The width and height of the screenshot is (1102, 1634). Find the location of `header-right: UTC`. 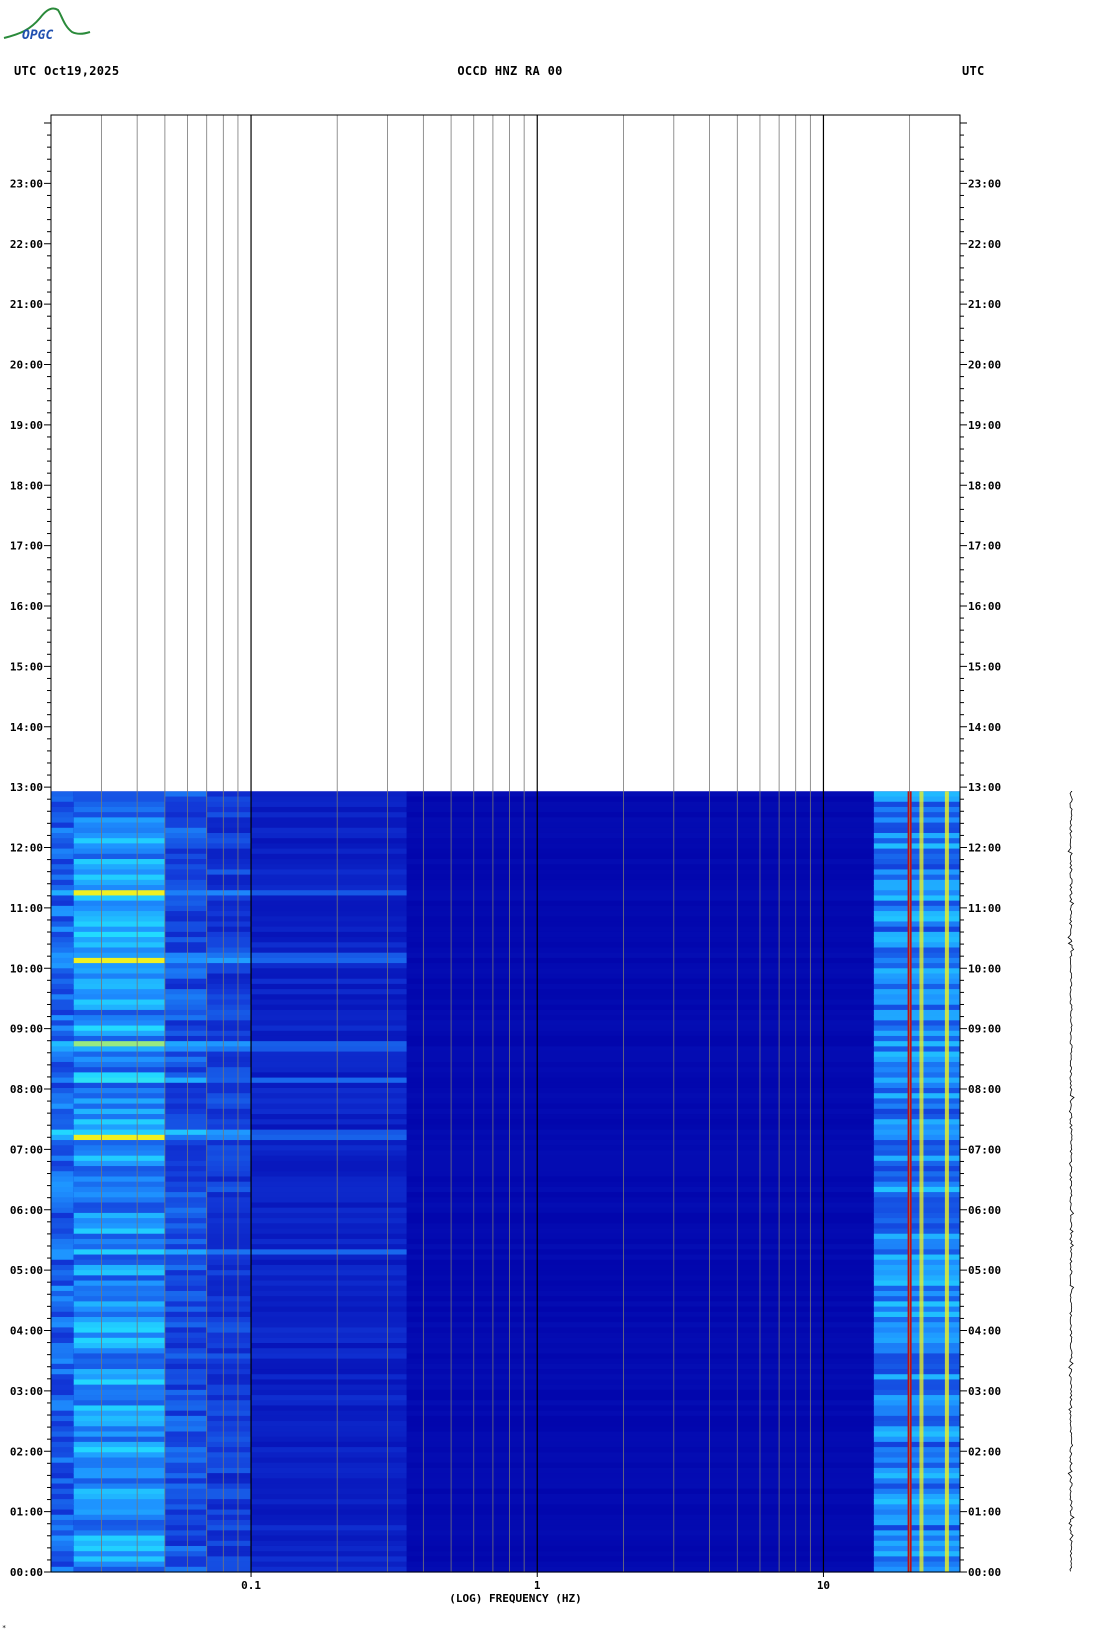

header-right: UTC is located at coordinates (973, 71).